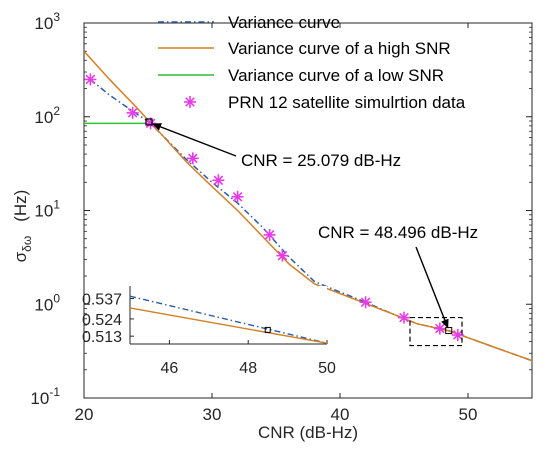 The width and height of the screenshot is (550, 449). I want to click on legend-label: Variance curve of a high SNR, so click(339, 48).